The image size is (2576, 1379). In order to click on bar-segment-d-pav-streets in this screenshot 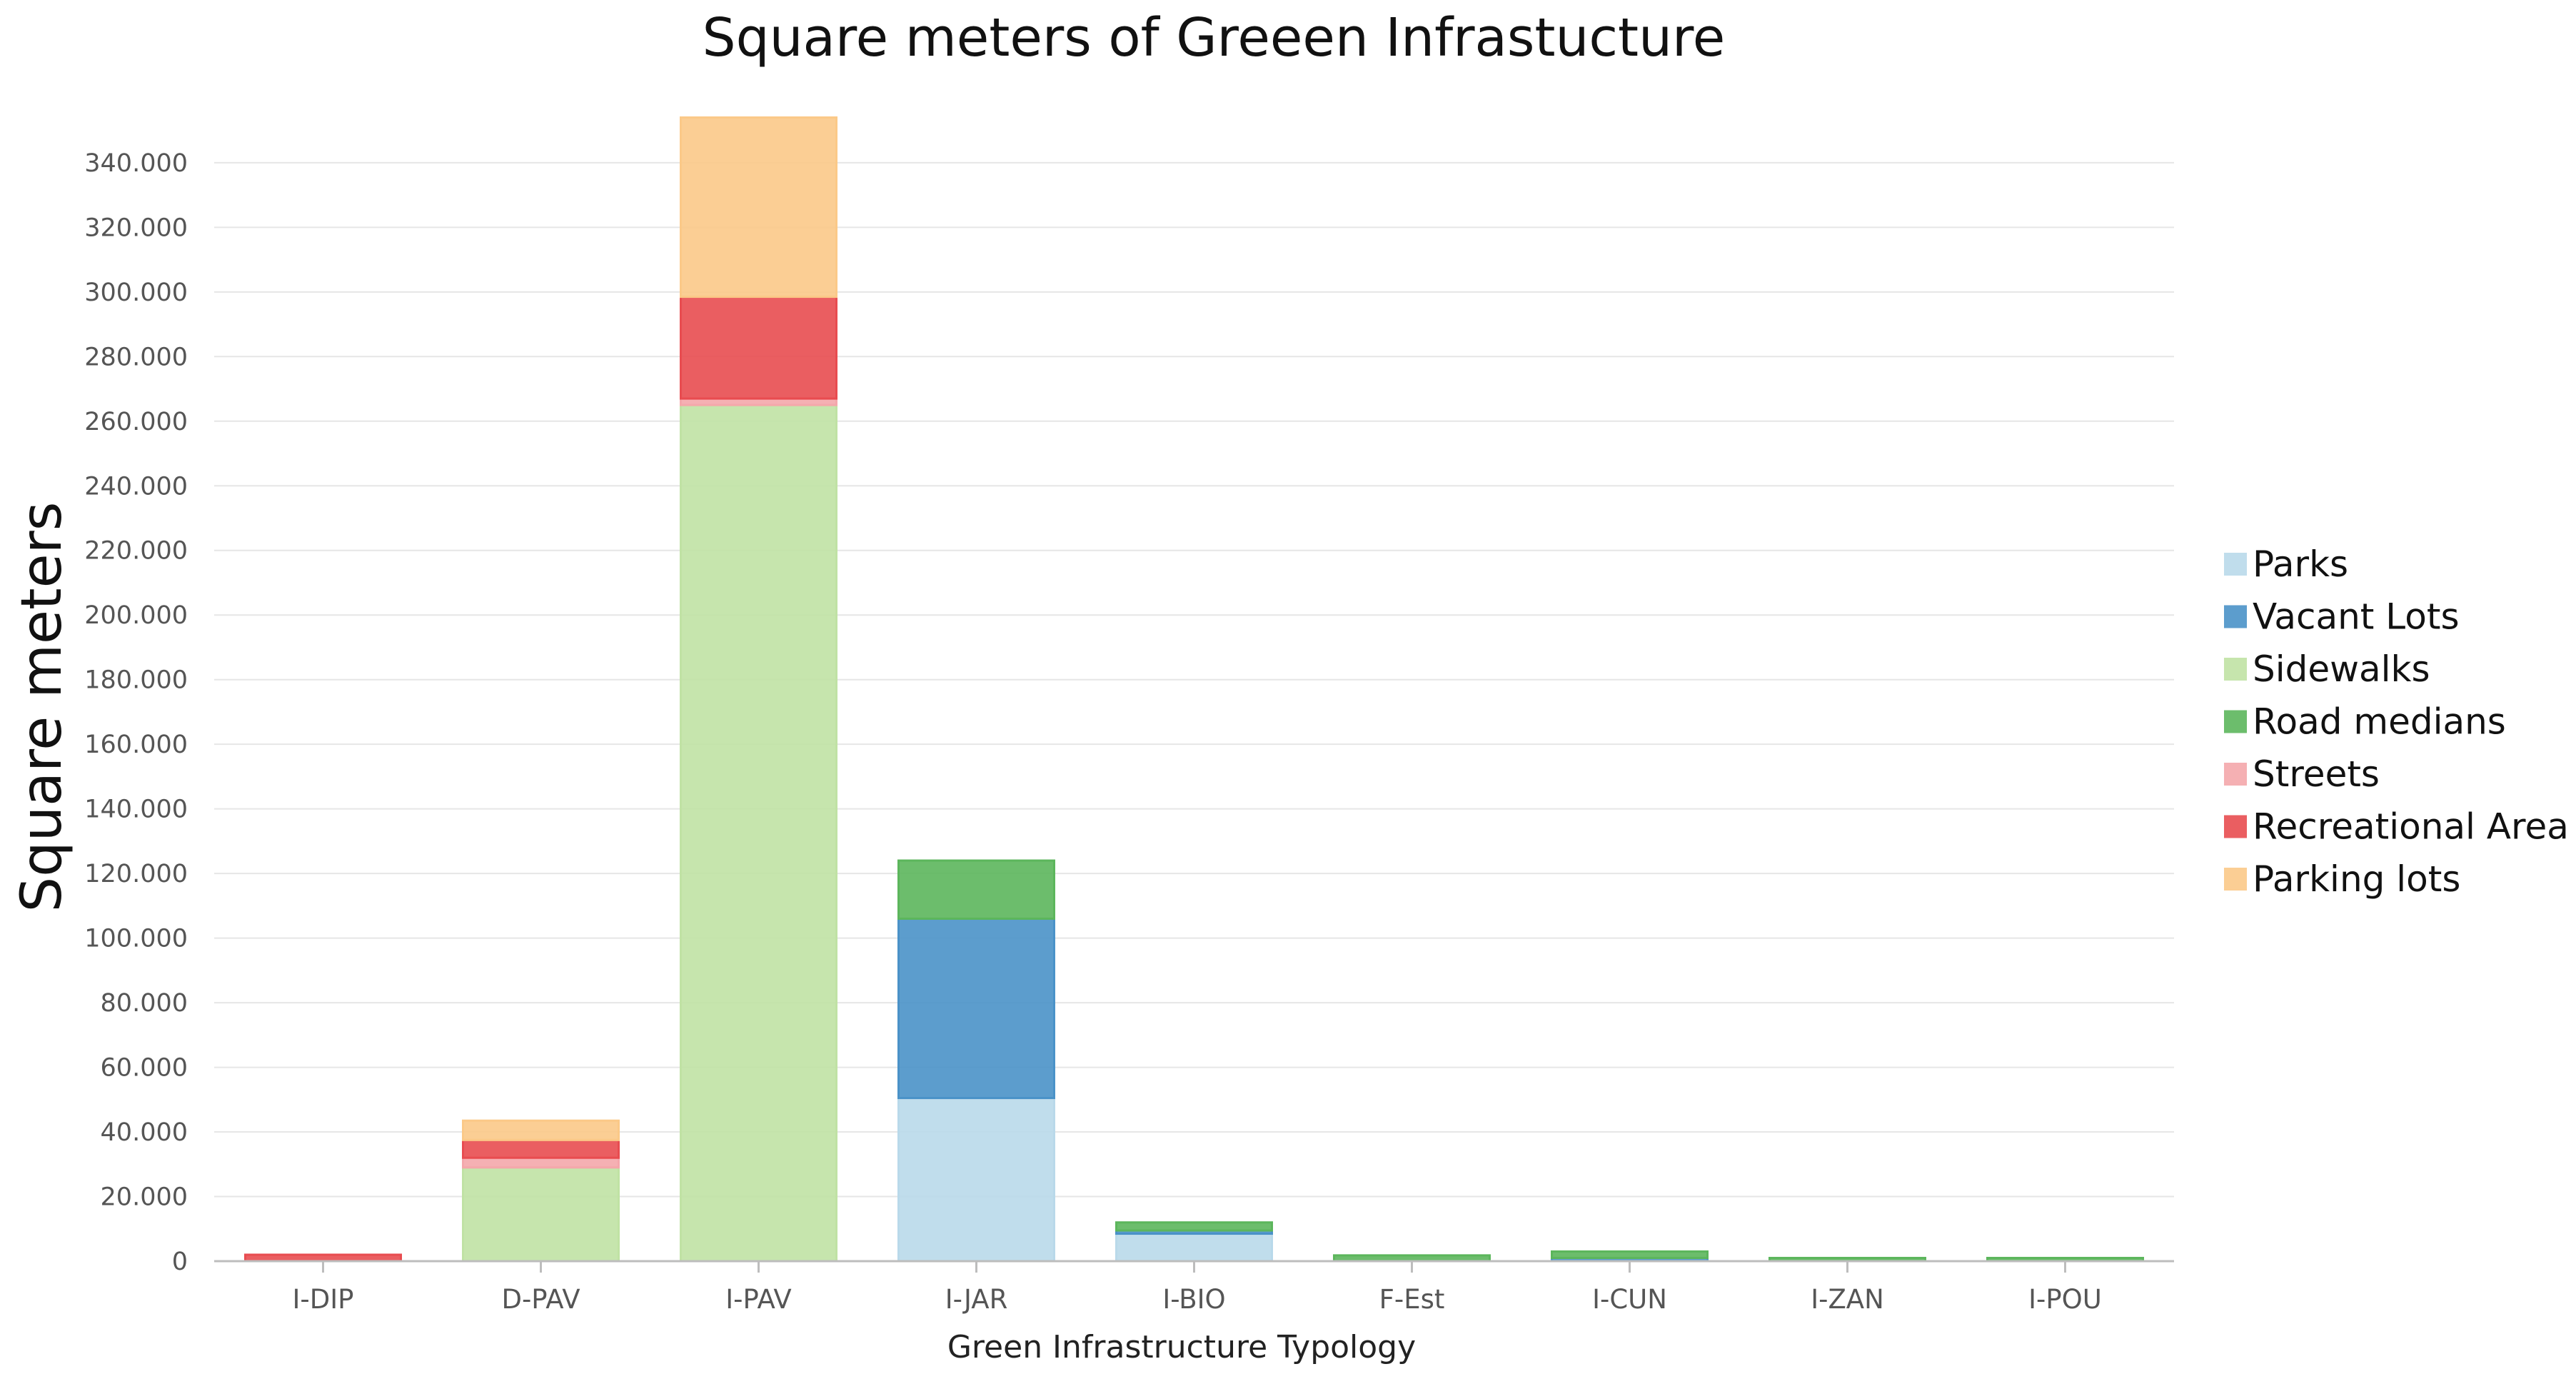, I will do `click(541, 1162)`.